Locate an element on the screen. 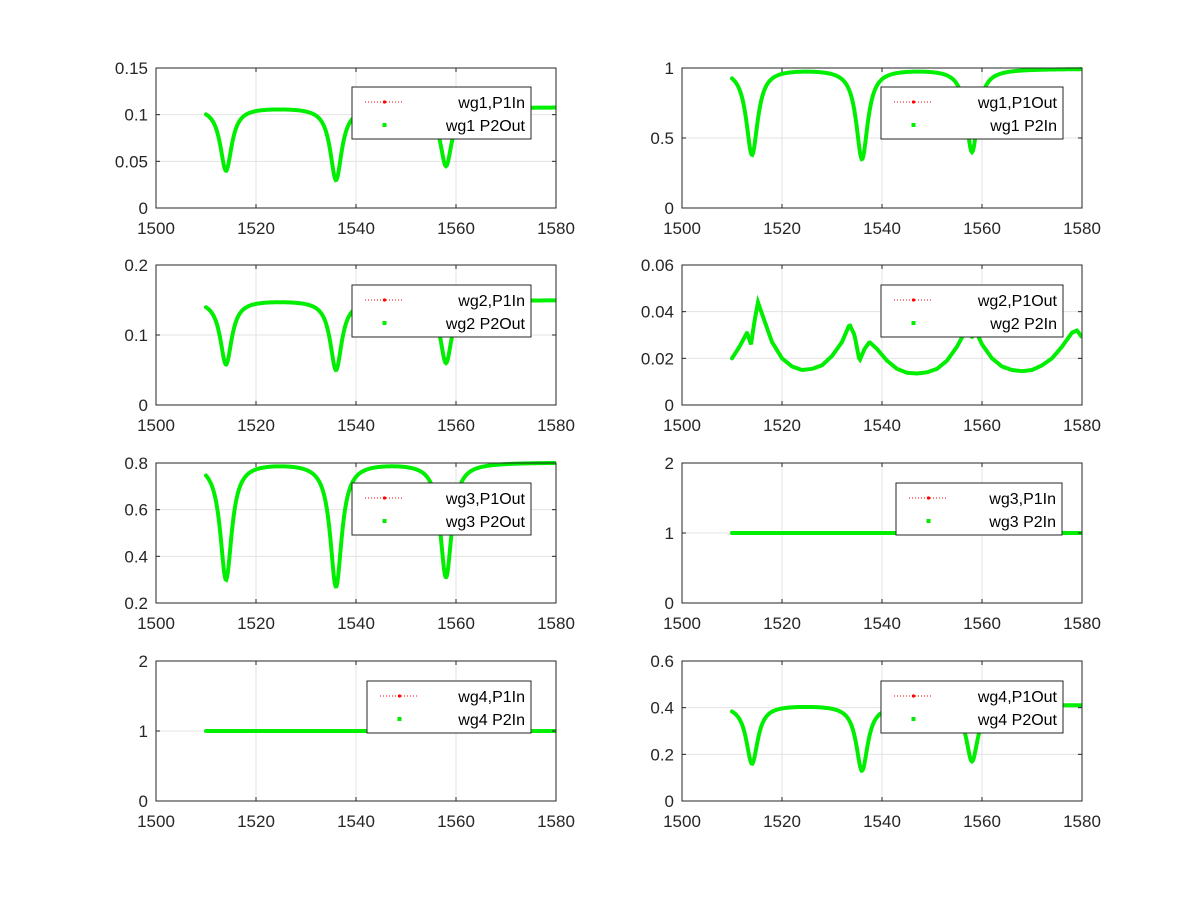 The height and width of the screenshot is (900, 1200). legend-entry: wg4 P2Out is located at coordinates (1017, 720).